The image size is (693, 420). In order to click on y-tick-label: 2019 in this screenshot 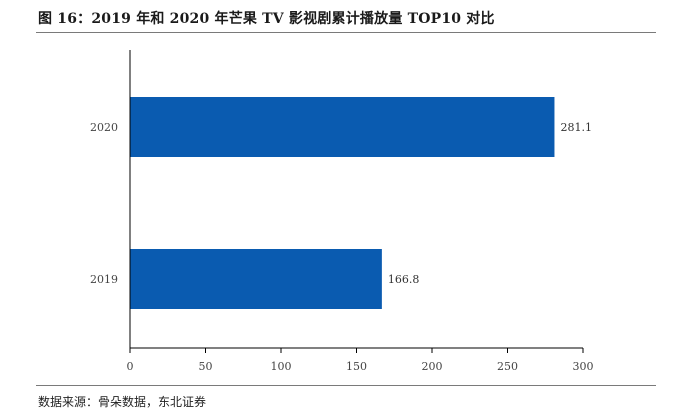, I will do `click(104, 279)`.